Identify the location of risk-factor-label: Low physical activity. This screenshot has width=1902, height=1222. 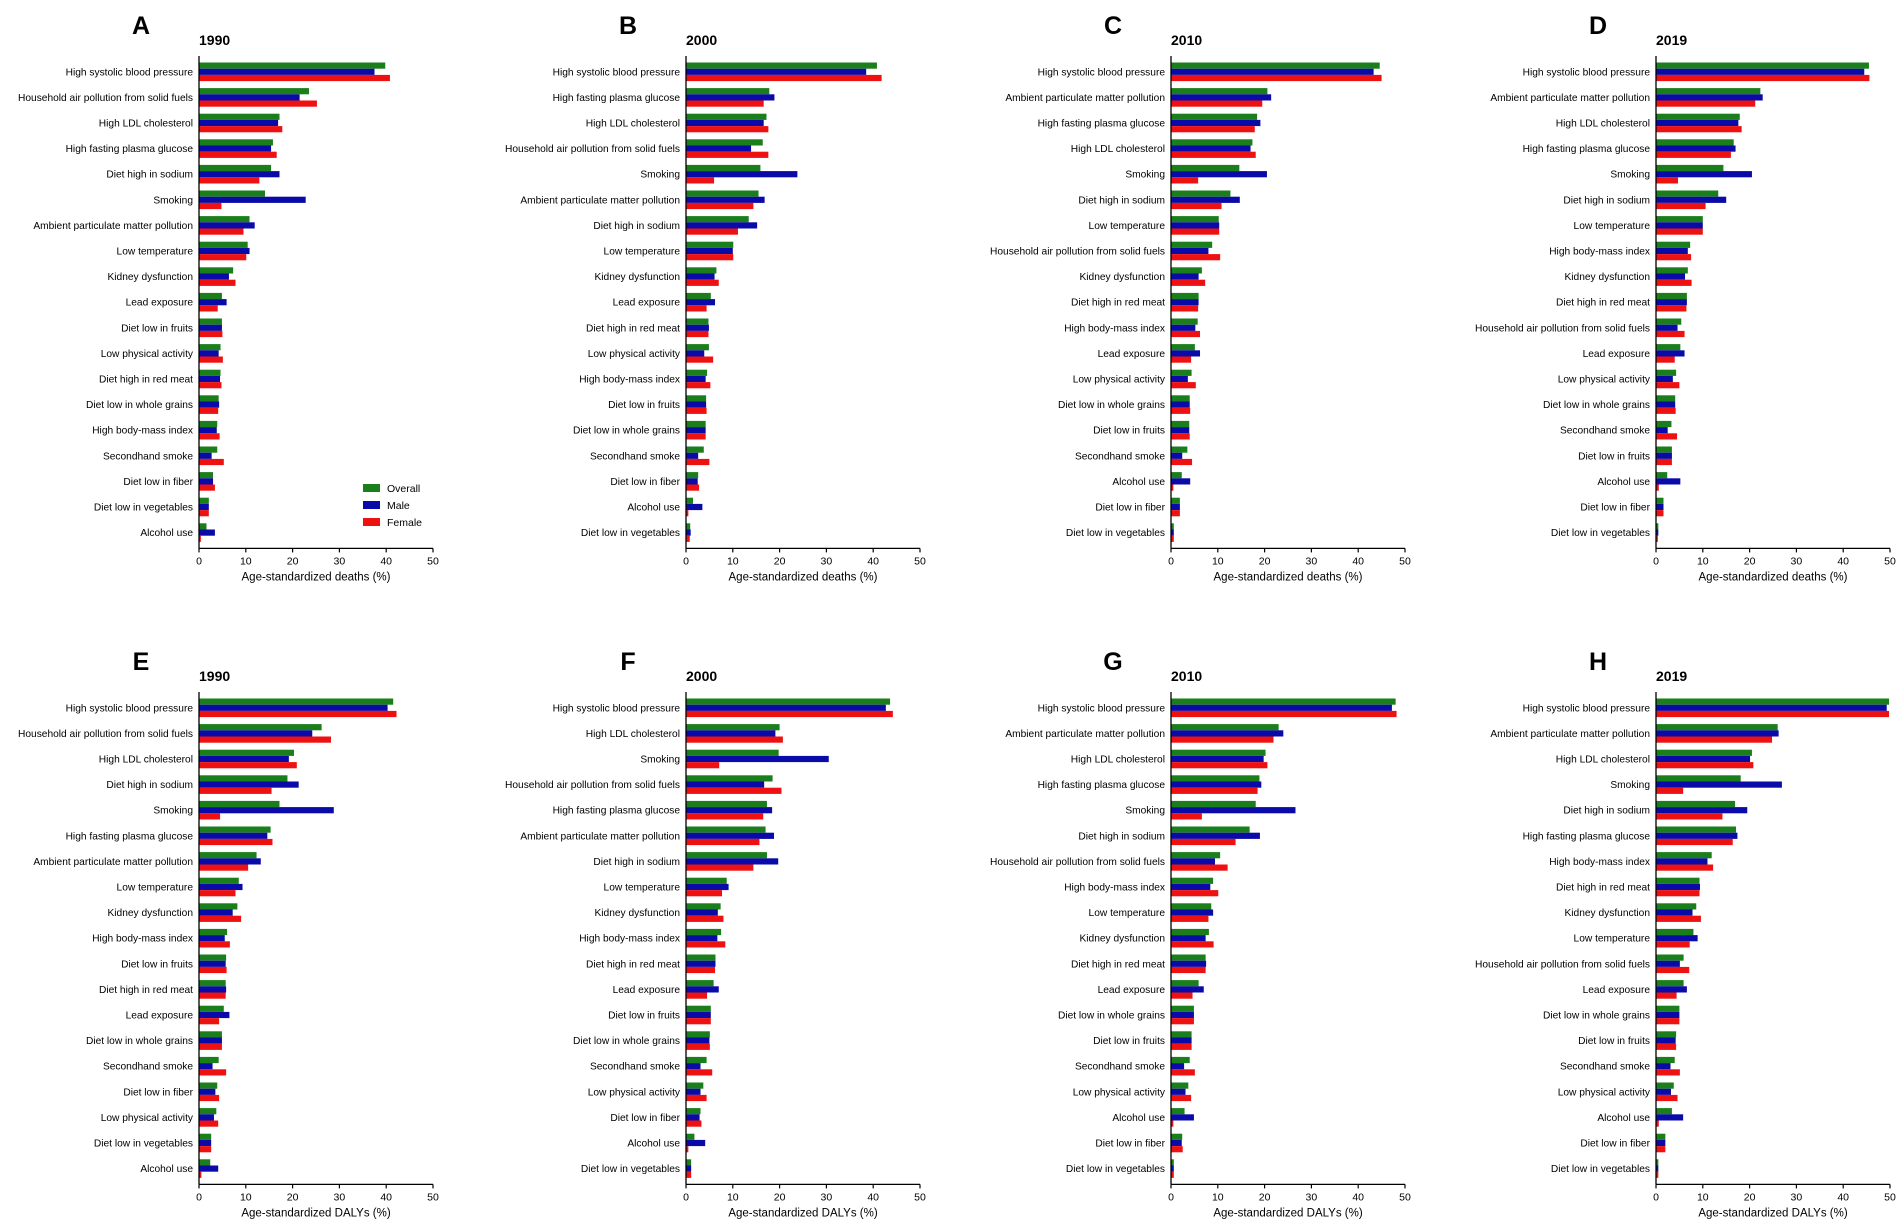
(634, 354).